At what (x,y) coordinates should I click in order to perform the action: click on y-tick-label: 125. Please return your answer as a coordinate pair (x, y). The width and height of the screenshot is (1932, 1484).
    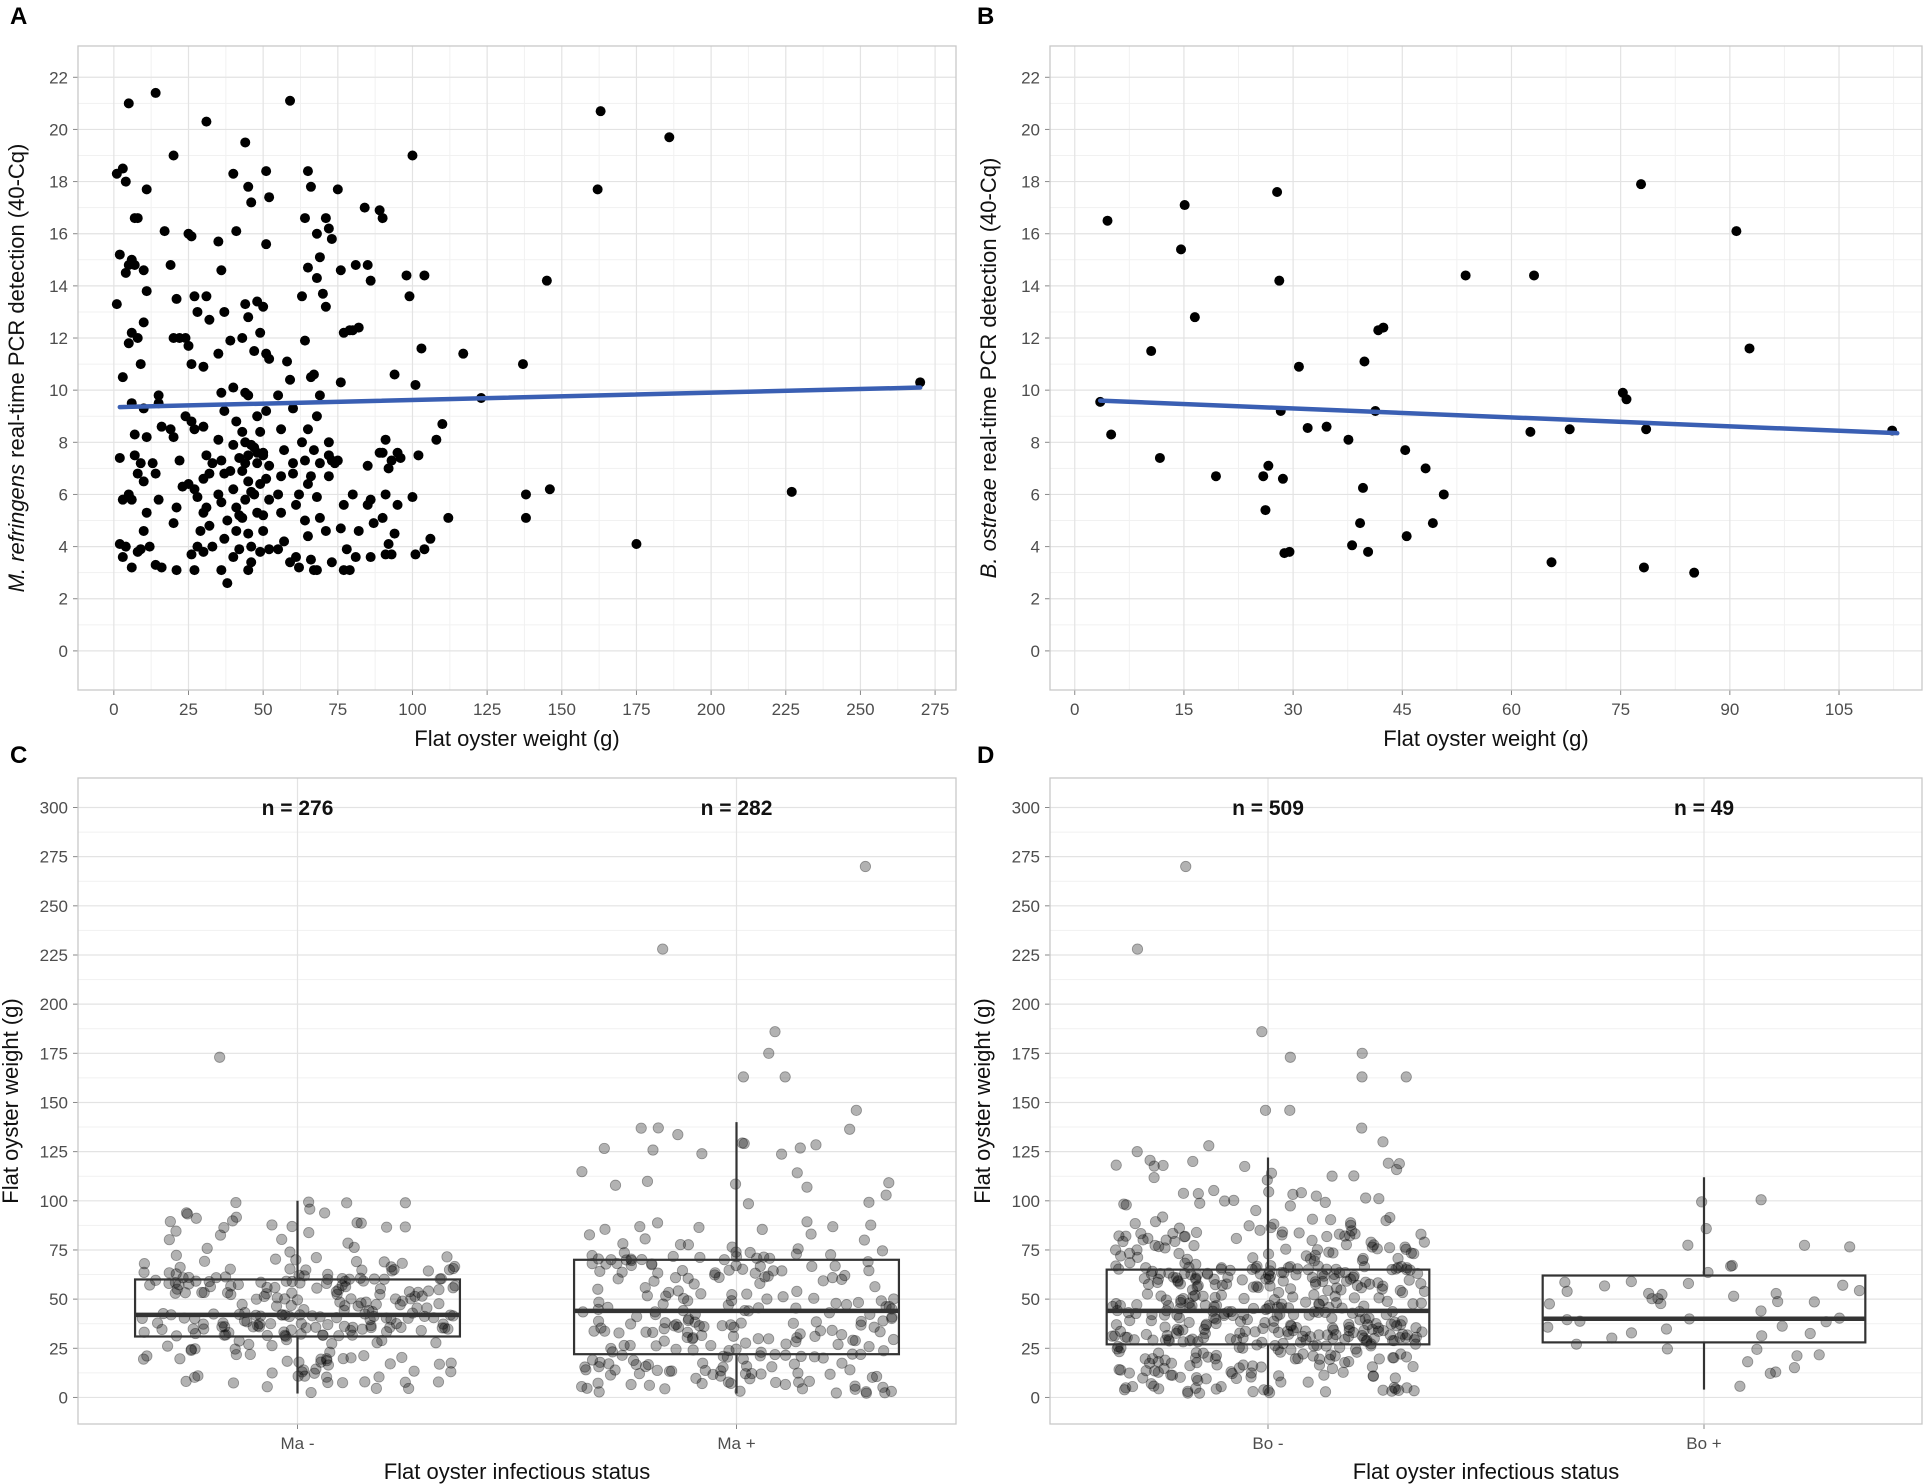
    Looking at the image, I should click on (1026, 1152).